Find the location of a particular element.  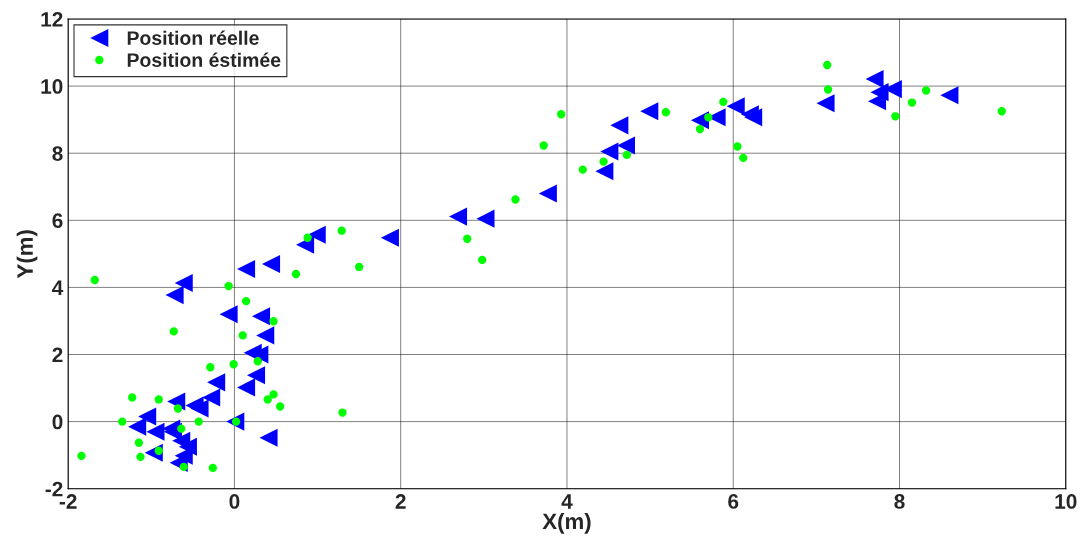

y-tick-label: 8 is located at coordinates (57, 153).